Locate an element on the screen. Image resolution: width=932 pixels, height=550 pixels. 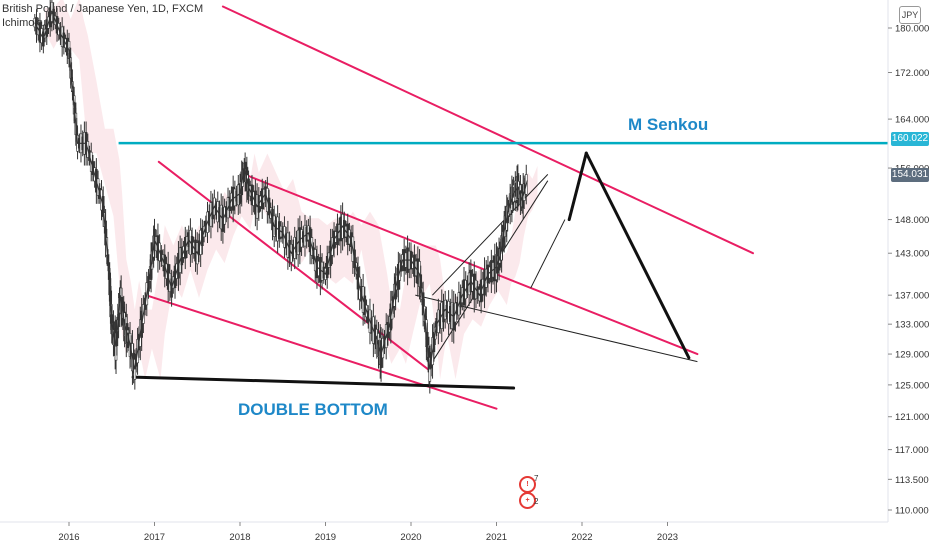
y-tick-label: 125.000 is located at coordinates (912, 385).